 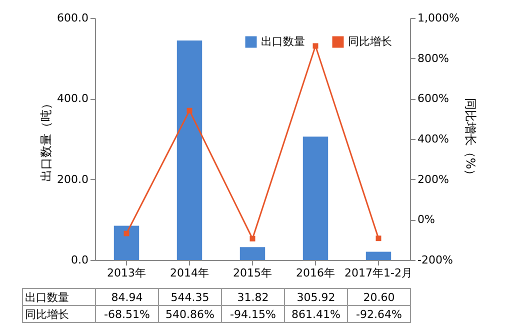 What do you see at coordinates (378, 273) in the screenshot?
I see `x-tick-label: 2017年1-2月` at bounding box center [378, 273].